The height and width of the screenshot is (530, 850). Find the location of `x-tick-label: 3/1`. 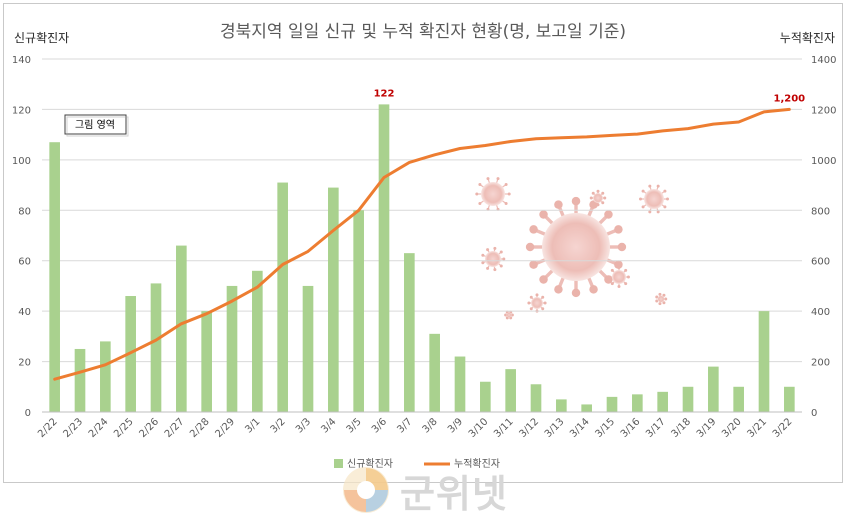

x-tick-label: 3/1 is located at coordinates (252, 425).